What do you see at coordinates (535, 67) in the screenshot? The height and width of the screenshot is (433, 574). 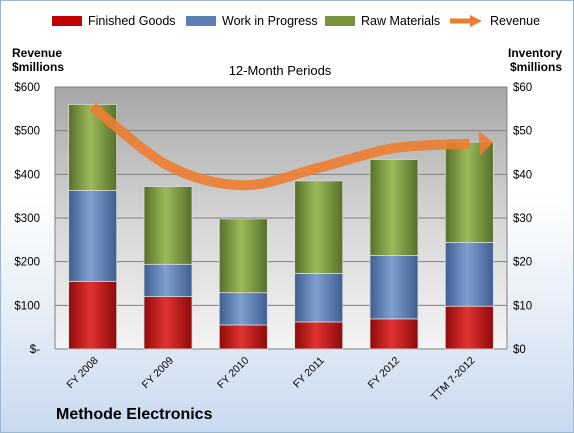 I see `right-axis-title-line2: $millions` at bounding box center [535, 67].